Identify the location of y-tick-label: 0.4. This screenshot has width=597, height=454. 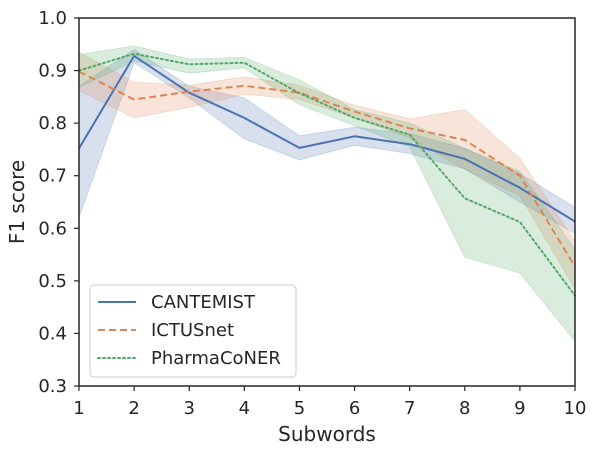
(52, 333).